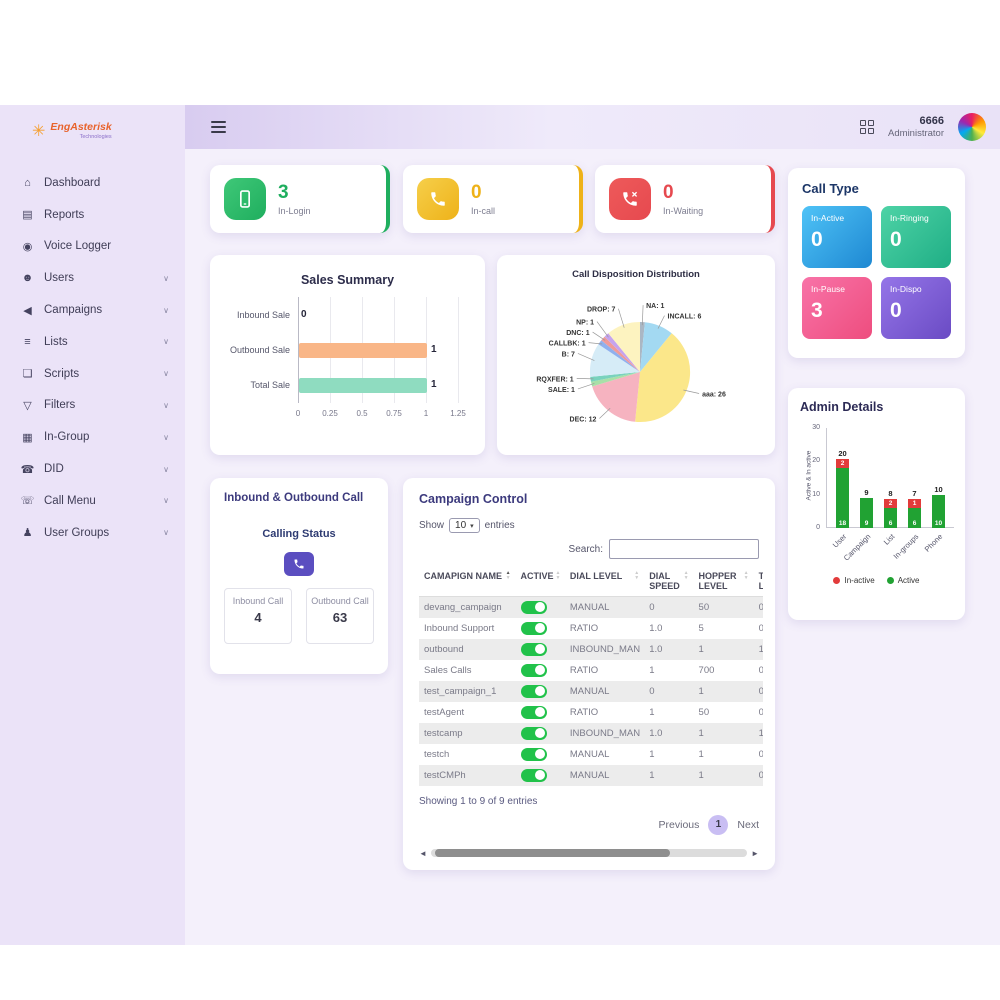 The image size is (1000, 1000). Describe the element at coordinates (758, 582) in the screenshot. I see `column-header: TOT LEA▲▼` at that location.